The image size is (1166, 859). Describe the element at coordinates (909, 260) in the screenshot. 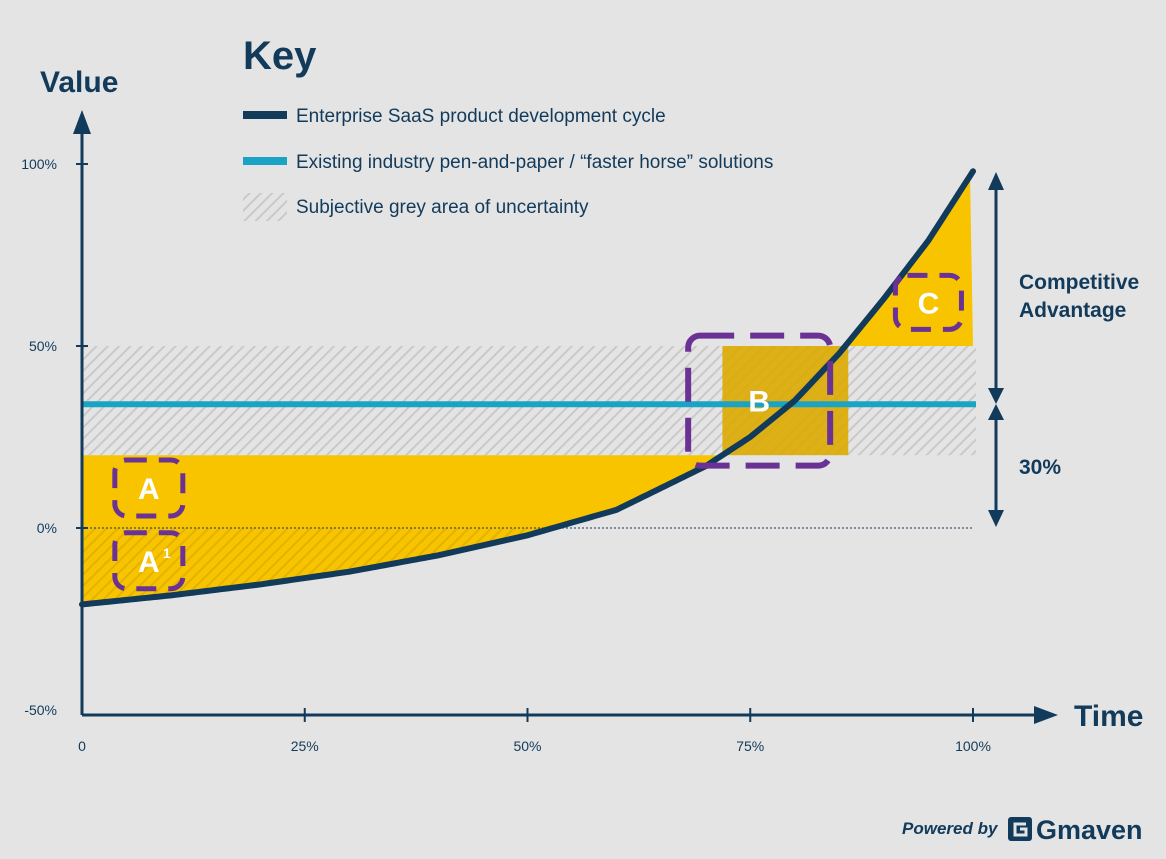

I see `area-c-fill` at that location.